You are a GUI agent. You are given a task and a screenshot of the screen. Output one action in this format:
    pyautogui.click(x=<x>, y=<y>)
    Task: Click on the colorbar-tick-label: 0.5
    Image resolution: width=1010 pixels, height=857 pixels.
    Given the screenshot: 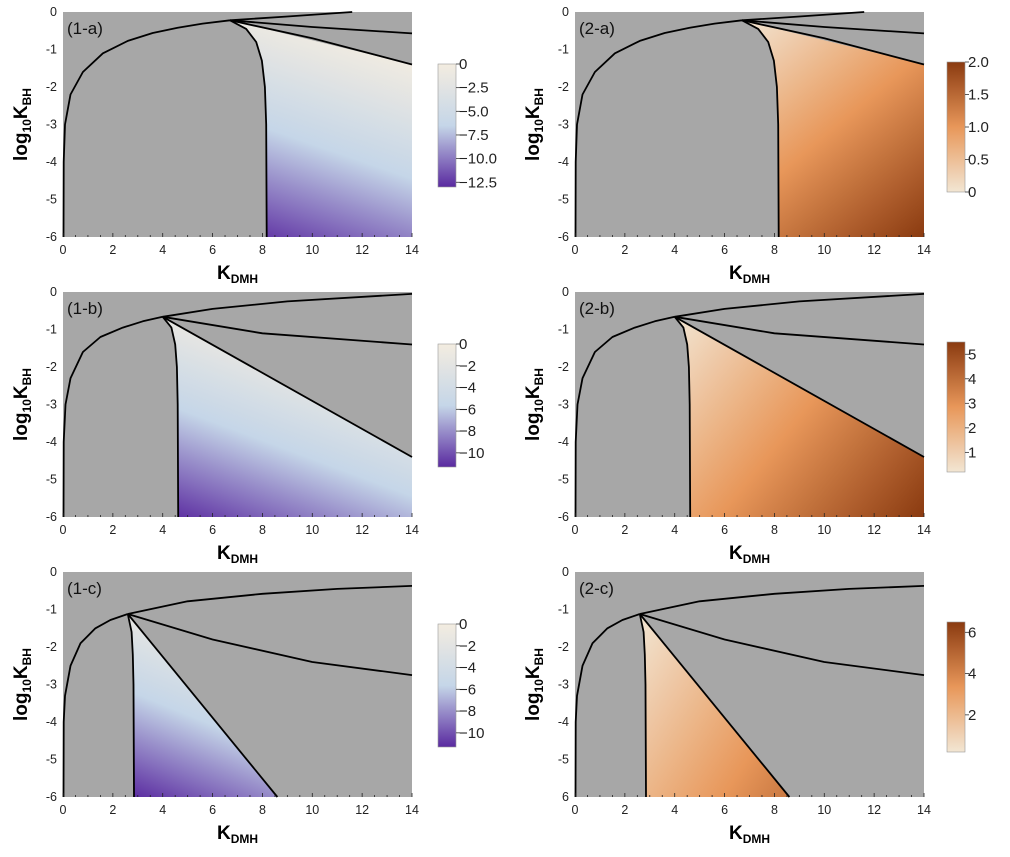 What is the action you would take?
    pyautogui.click(x=978, y=160)
    